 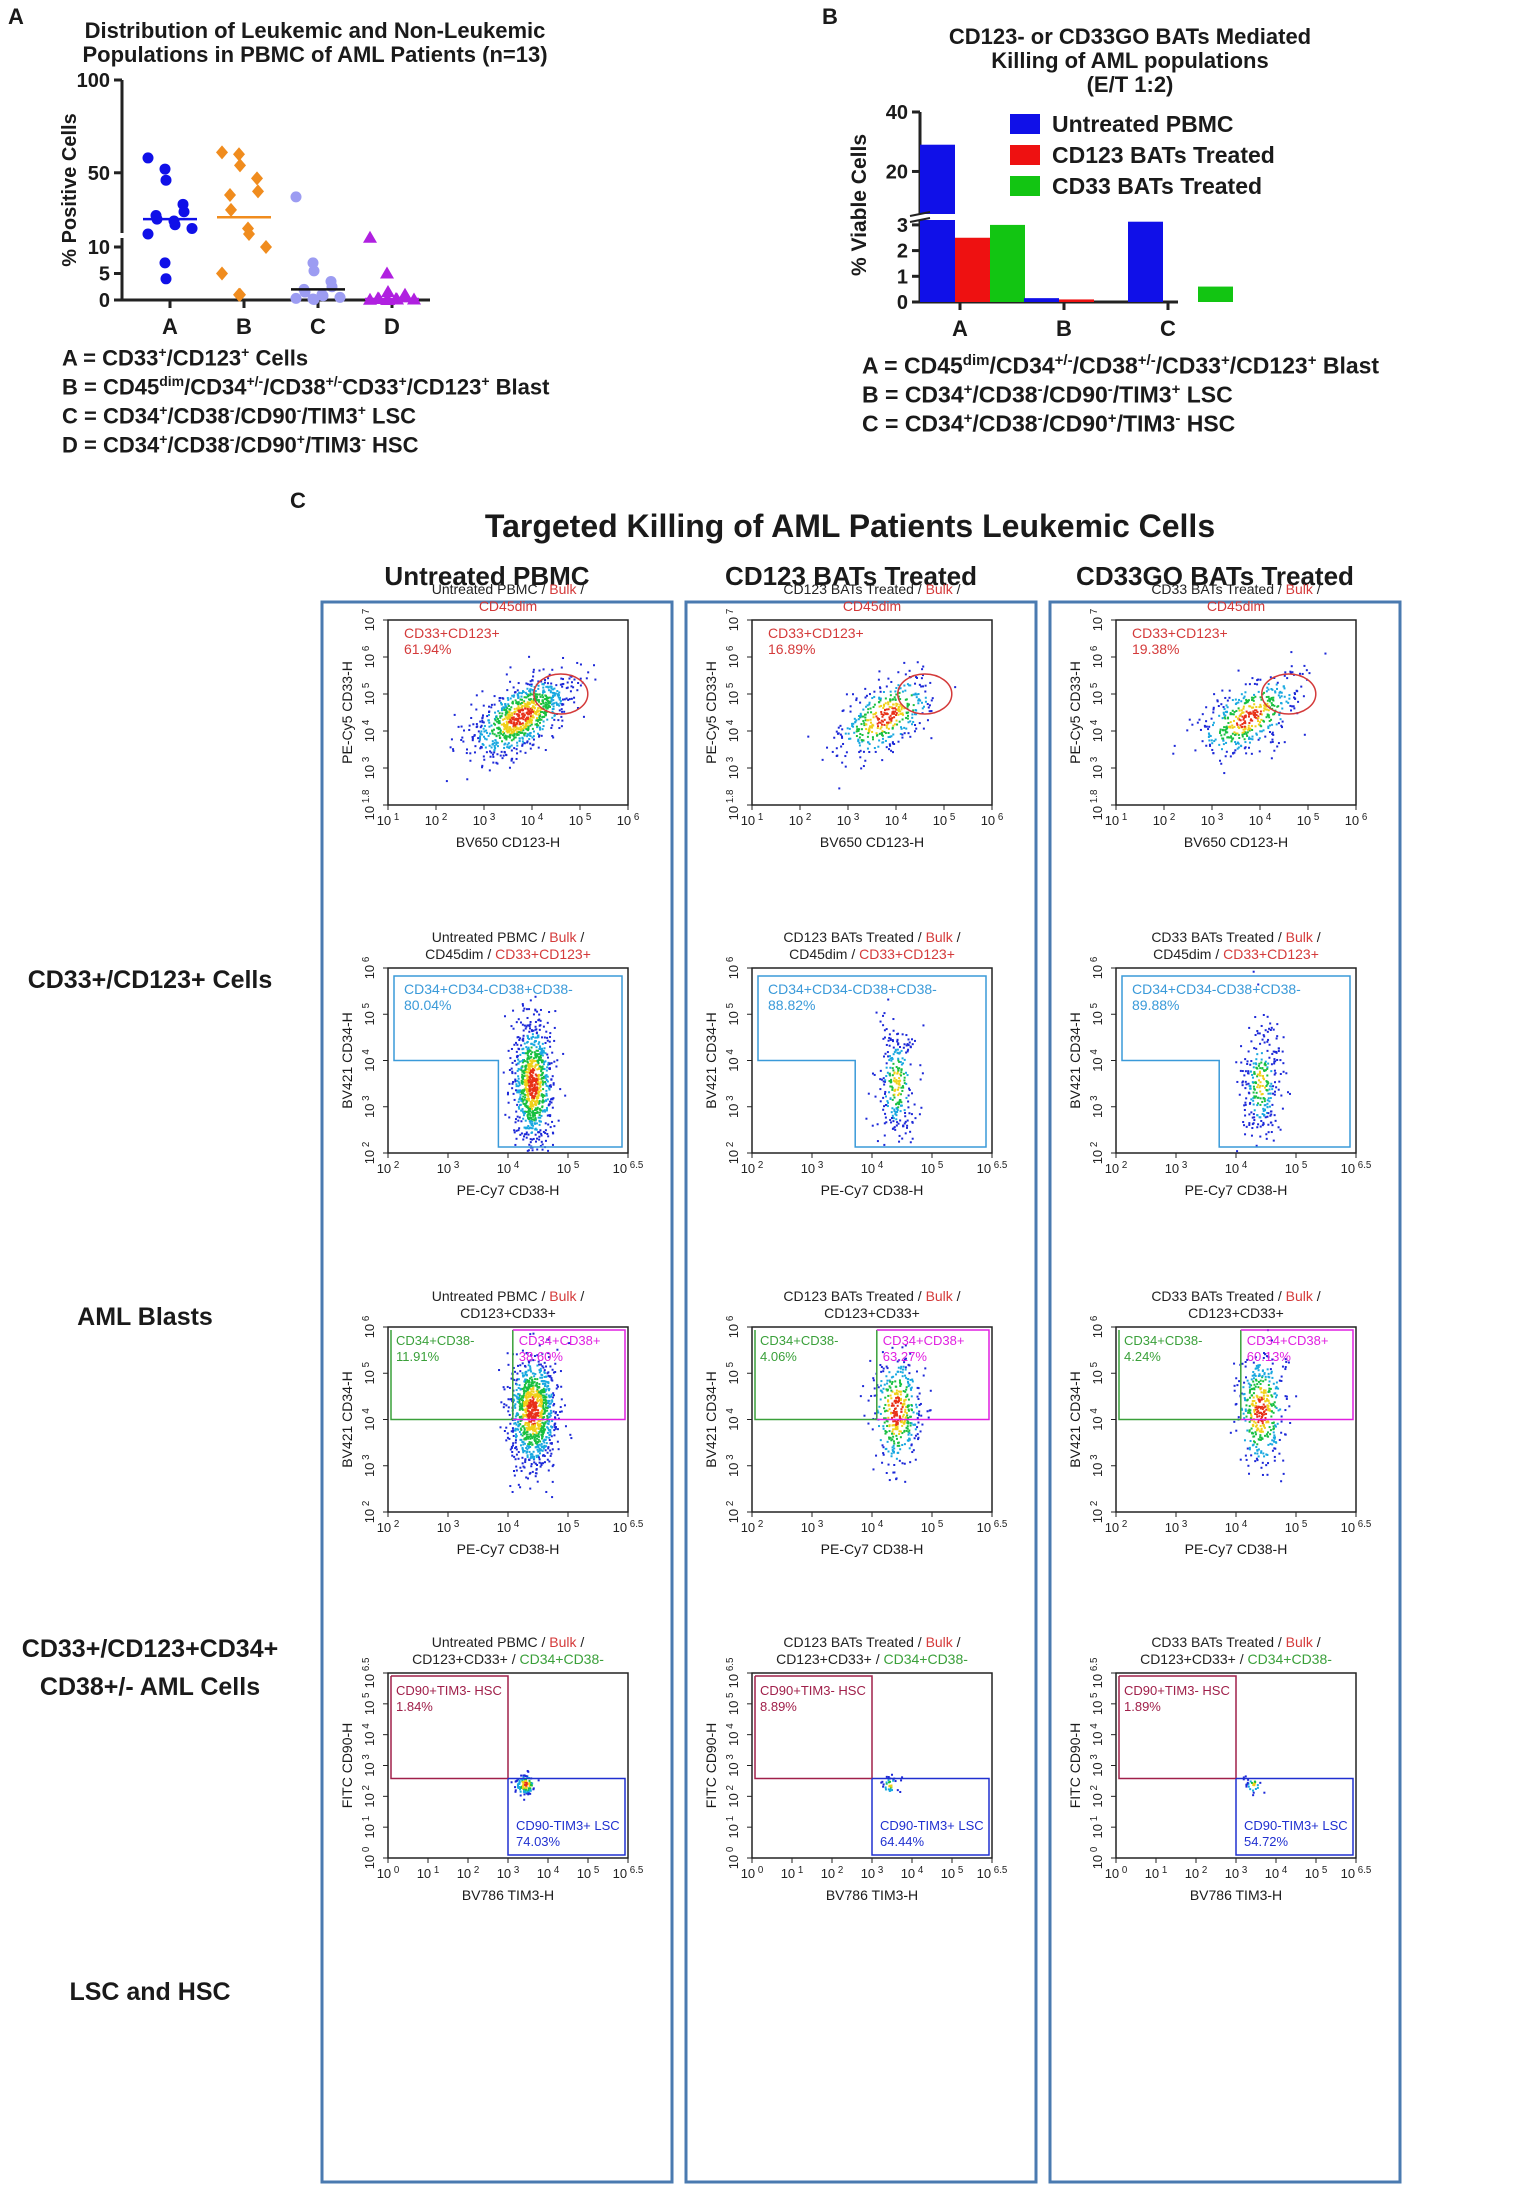 I want to click on data-point, so click(x=340, y=297).